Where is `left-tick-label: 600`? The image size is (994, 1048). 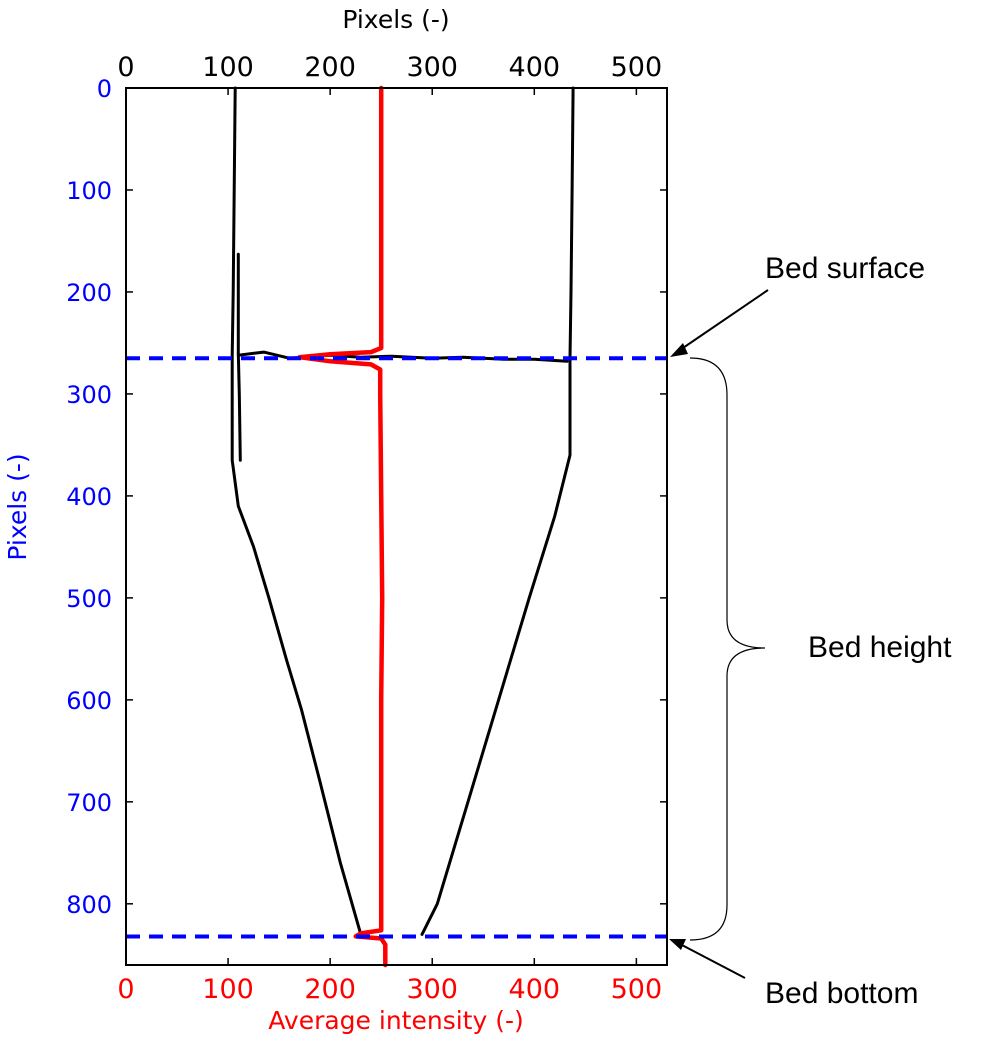
left-tick-label: 600 is located at coordinates (89, 701).